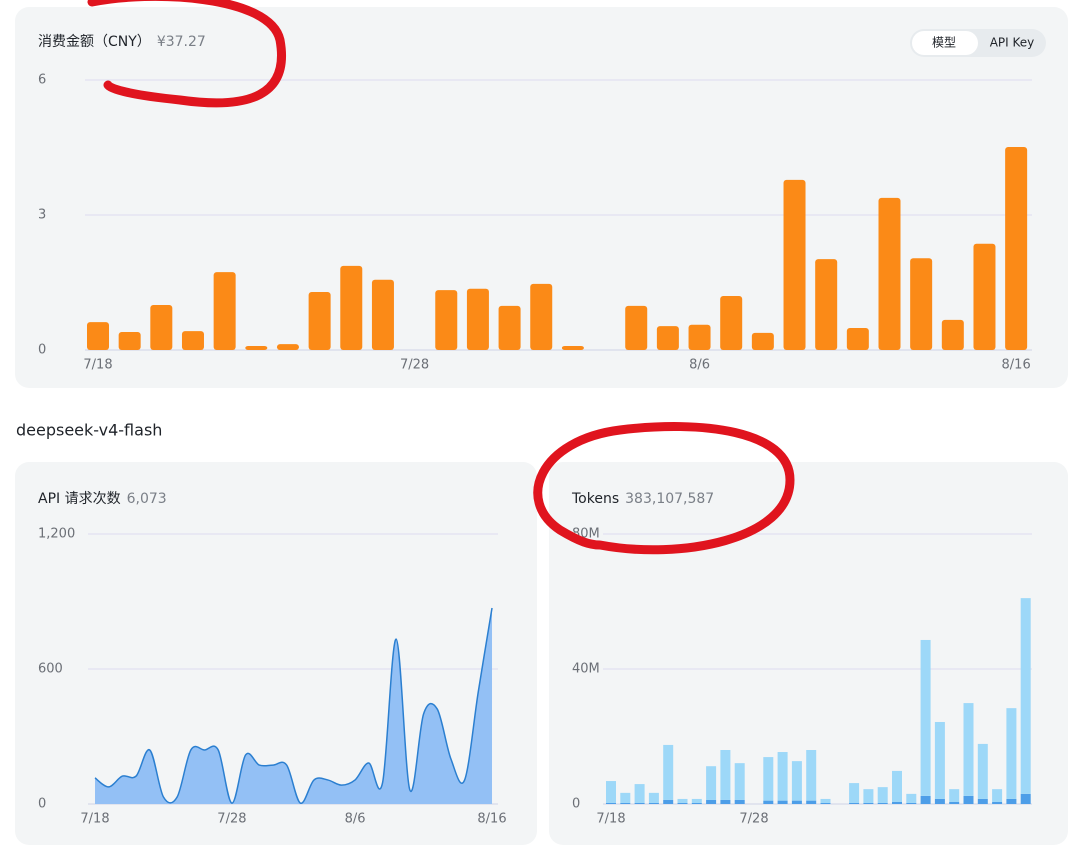 The image size is (1079, 850). What do you see at coordinates (586, 669) in the screenshot?
I see `y-tick-label: 40M` at bounding box center [586, 669].